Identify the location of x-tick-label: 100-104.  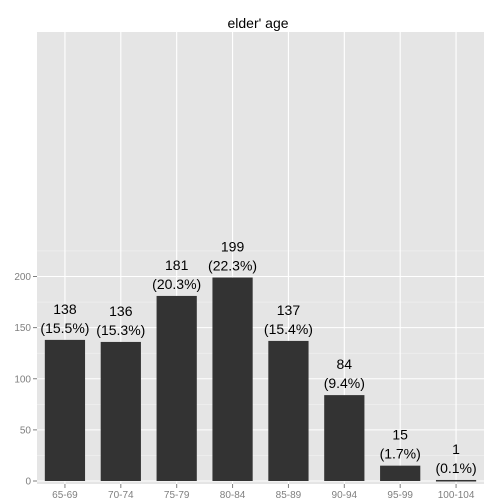
(456, 495).